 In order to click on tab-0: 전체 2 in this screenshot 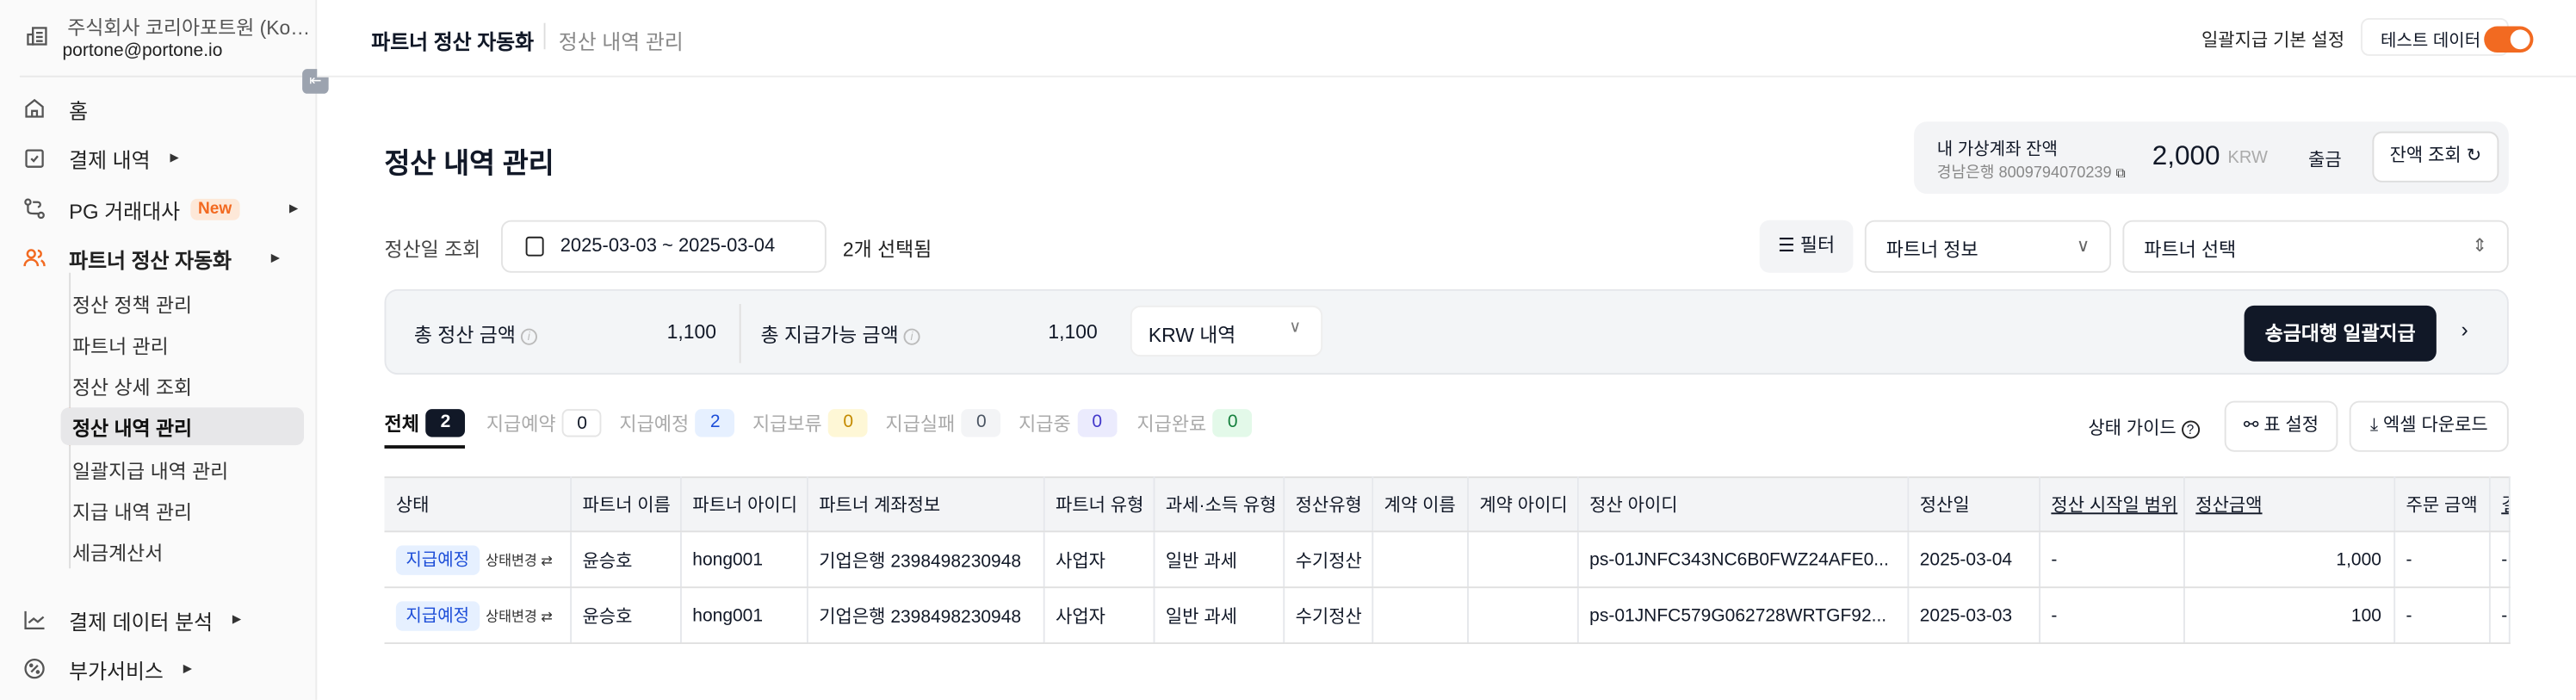, I will do `click(425, 423)`.